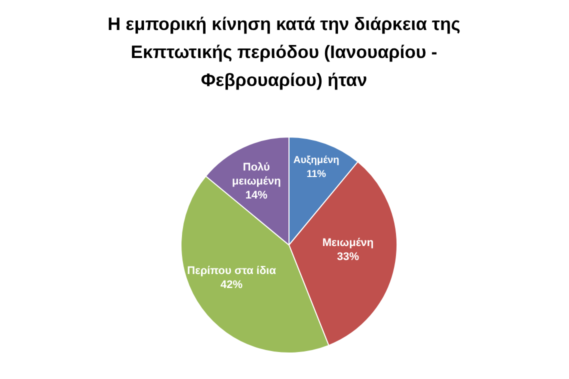  I want to click on slice-label: Αυξημένη, so click(316, 160).